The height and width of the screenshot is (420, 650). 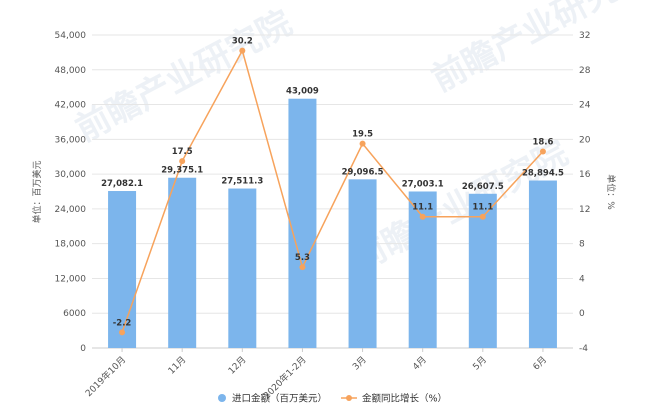 I want to click on x-tick-label: 4月, so click(x=420, y=363).